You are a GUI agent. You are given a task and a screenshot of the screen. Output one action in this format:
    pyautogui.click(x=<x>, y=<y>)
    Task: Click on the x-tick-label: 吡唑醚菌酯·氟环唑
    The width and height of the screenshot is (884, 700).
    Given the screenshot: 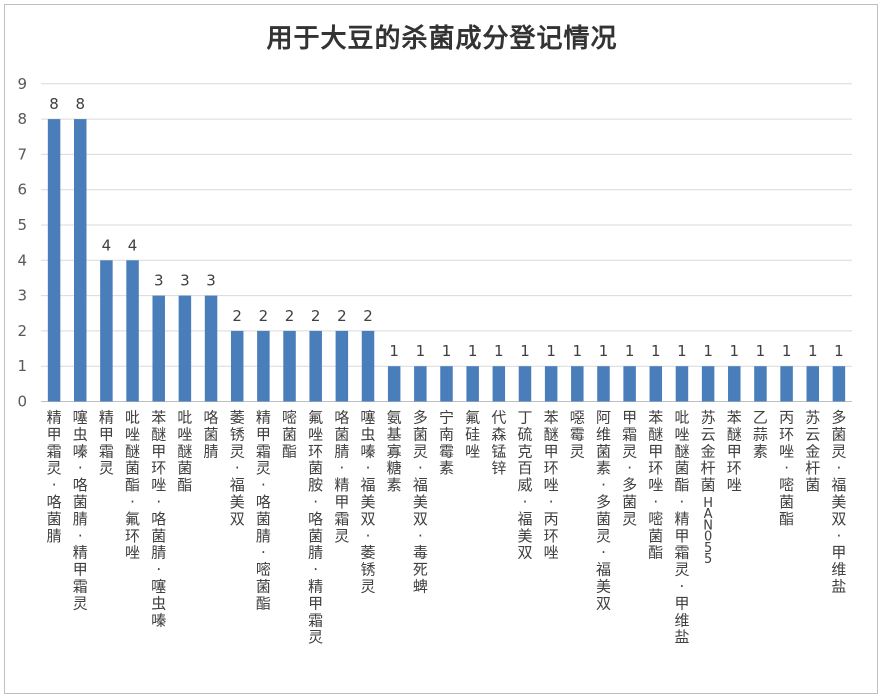 What is the action you would take?
    pyautogui.click(x=132, y=485)
    